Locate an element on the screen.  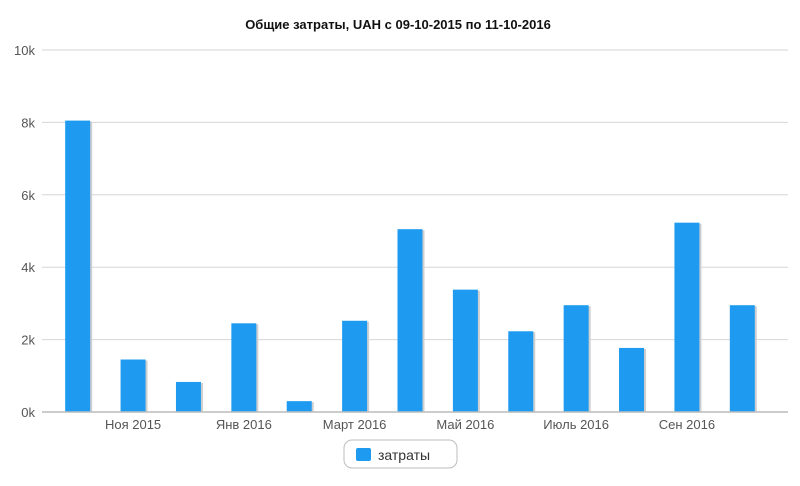
y-tick-label: 4k is located at coordinates (28, 267).